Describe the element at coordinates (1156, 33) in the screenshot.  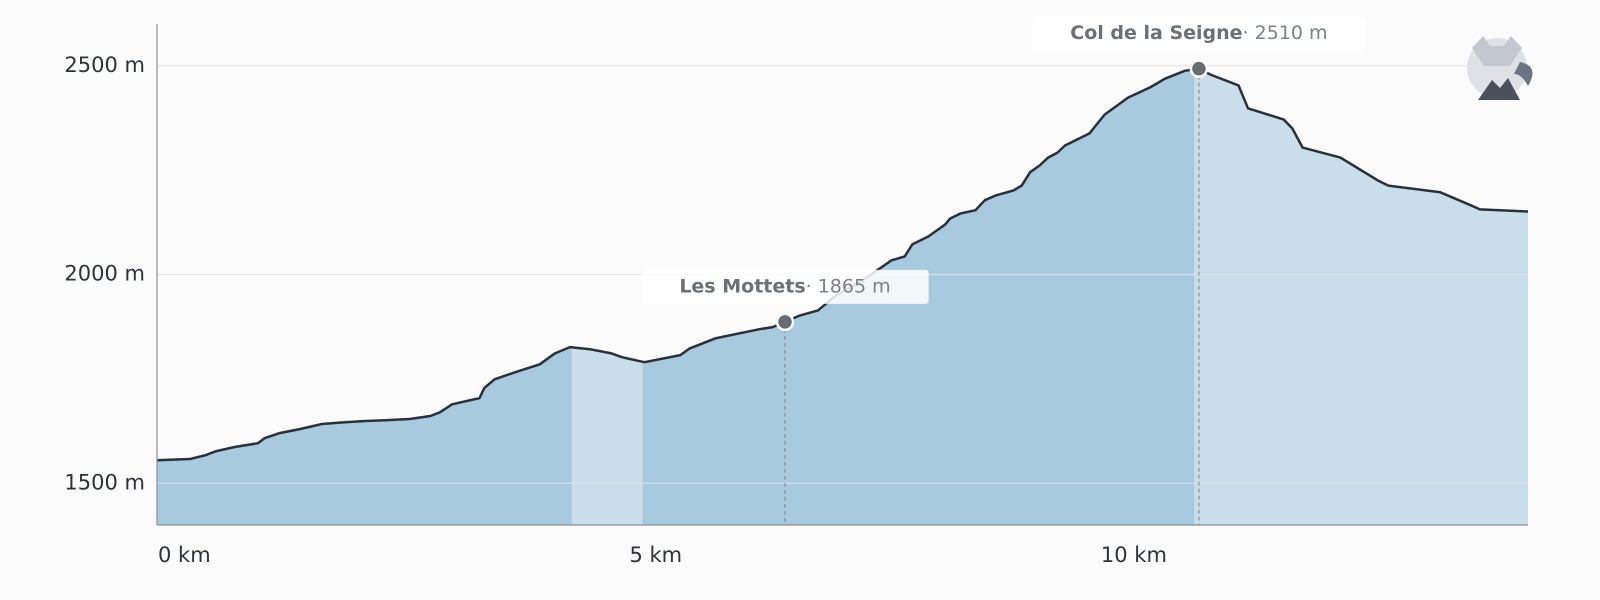
I see `annotation-name: Col de la Seigne` at that location.